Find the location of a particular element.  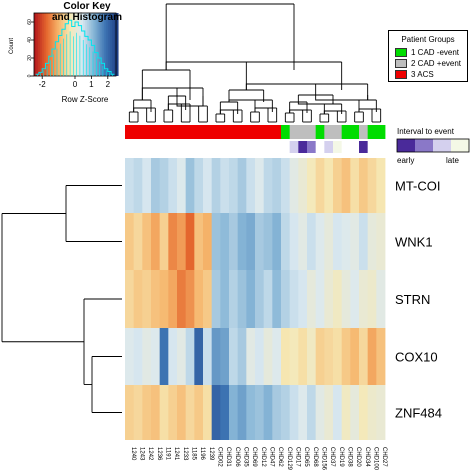

column-label: 1242 is located at coordinates (150, 454).